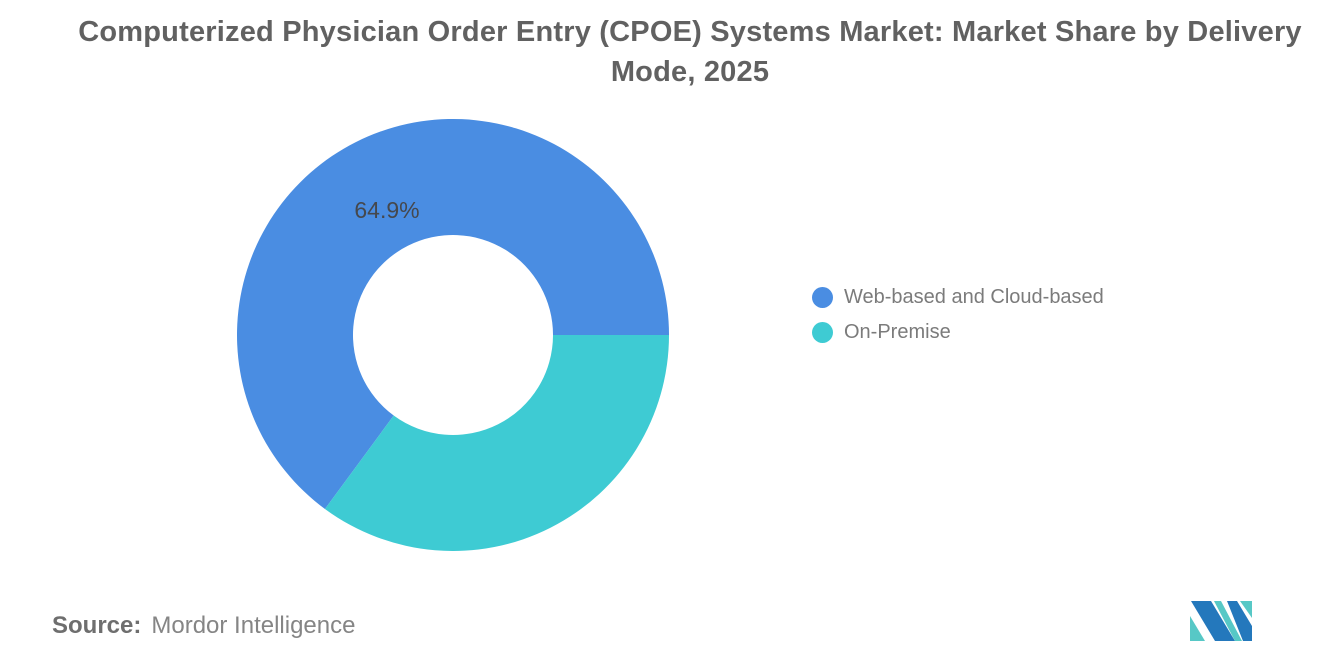 The width and height of the screenshot is (1320, 665). What do you see at coordinates (1239, 621) in the screenshot?
I see `logo-shape-blue-right-band` at bounding box center [1239, 621].